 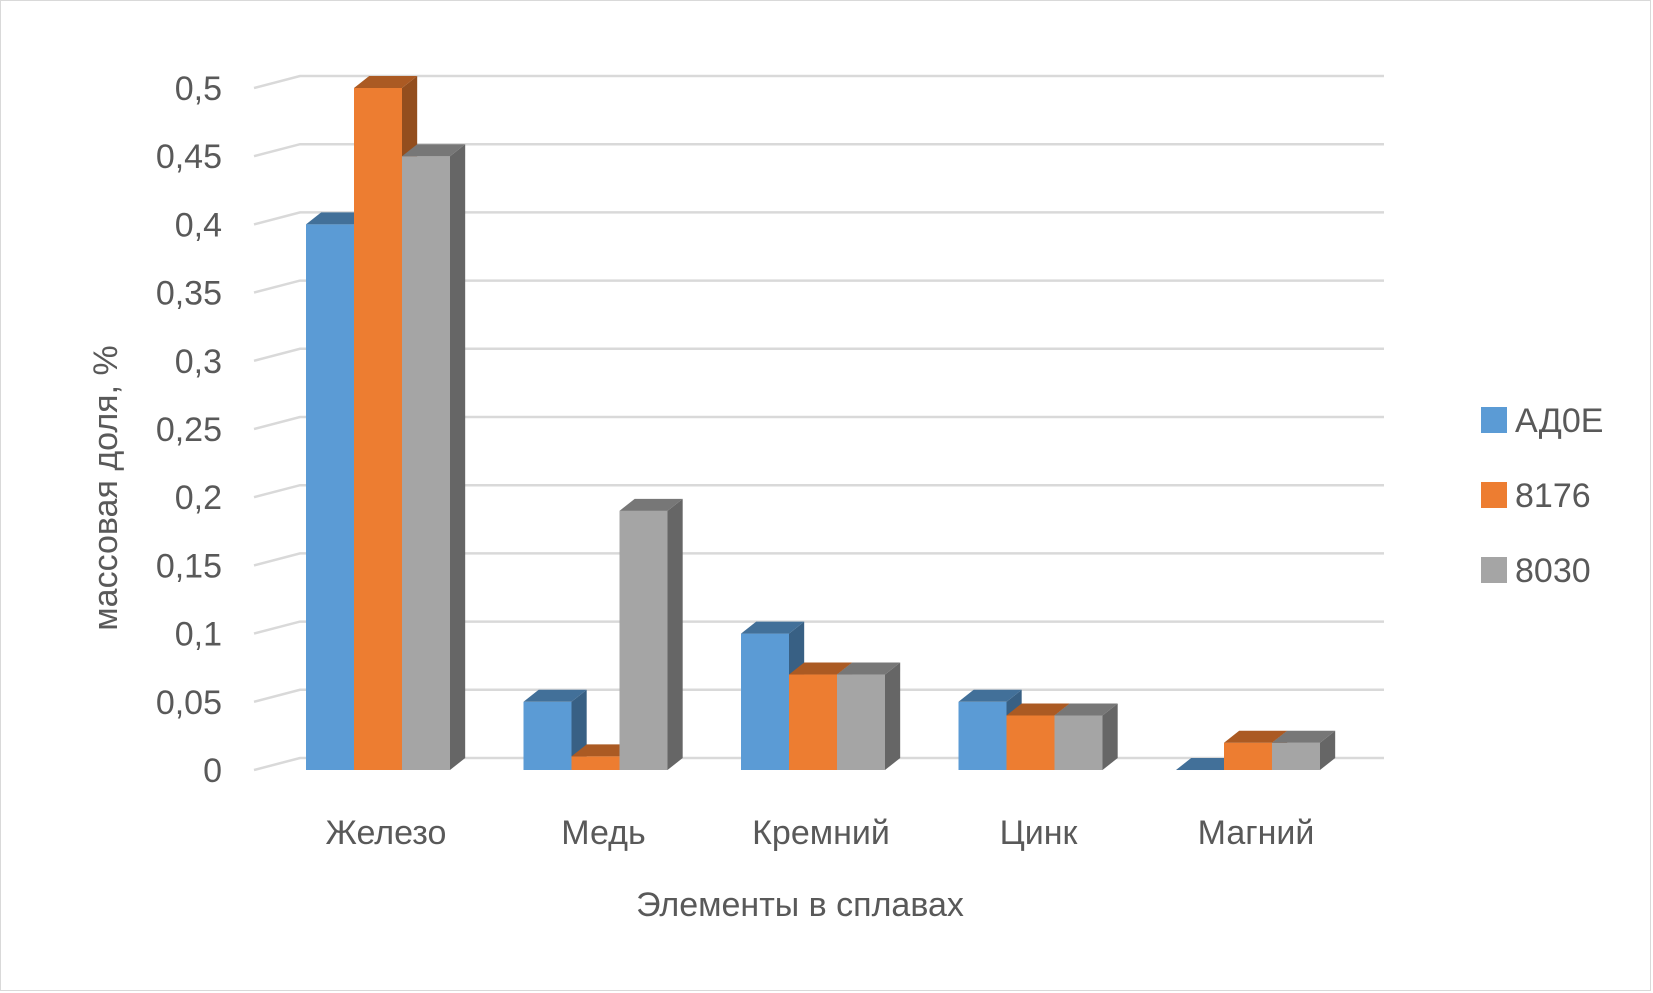 What do you see at coordinates (1553, 571) in the screenshot?
I see `legend-label: 8030` at bounding box center [1553, 571].